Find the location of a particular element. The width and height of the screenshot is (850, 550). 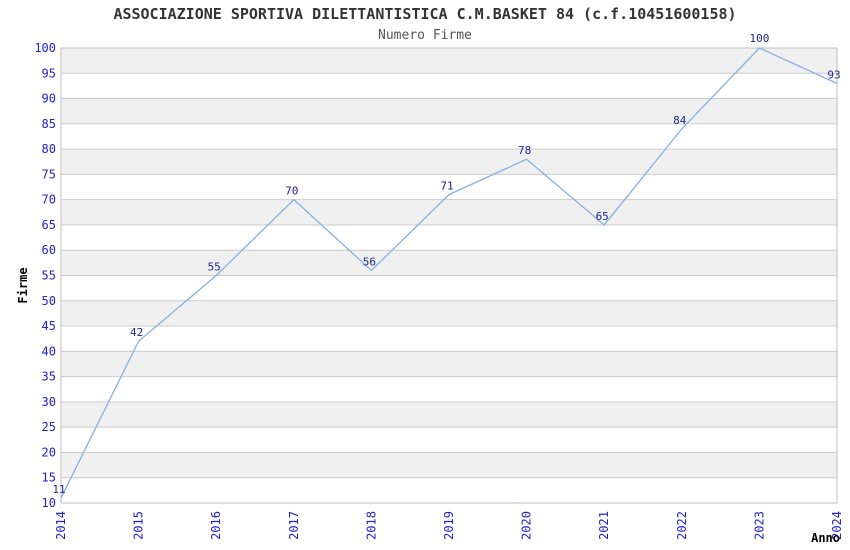

data-point-label: 84 is located at coordinates (680, 120).